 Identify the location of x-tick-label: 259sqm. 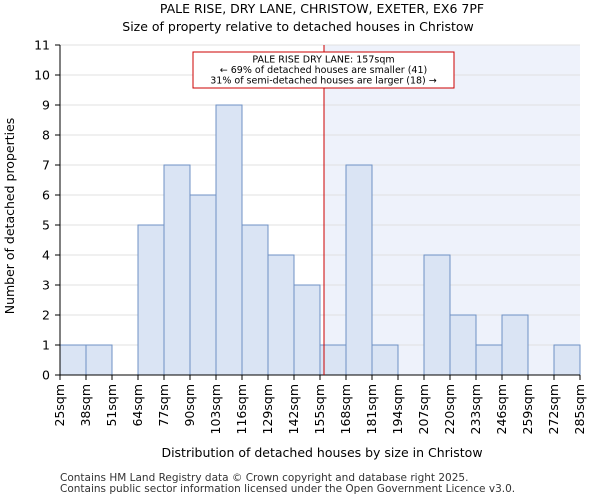
(527, 409).